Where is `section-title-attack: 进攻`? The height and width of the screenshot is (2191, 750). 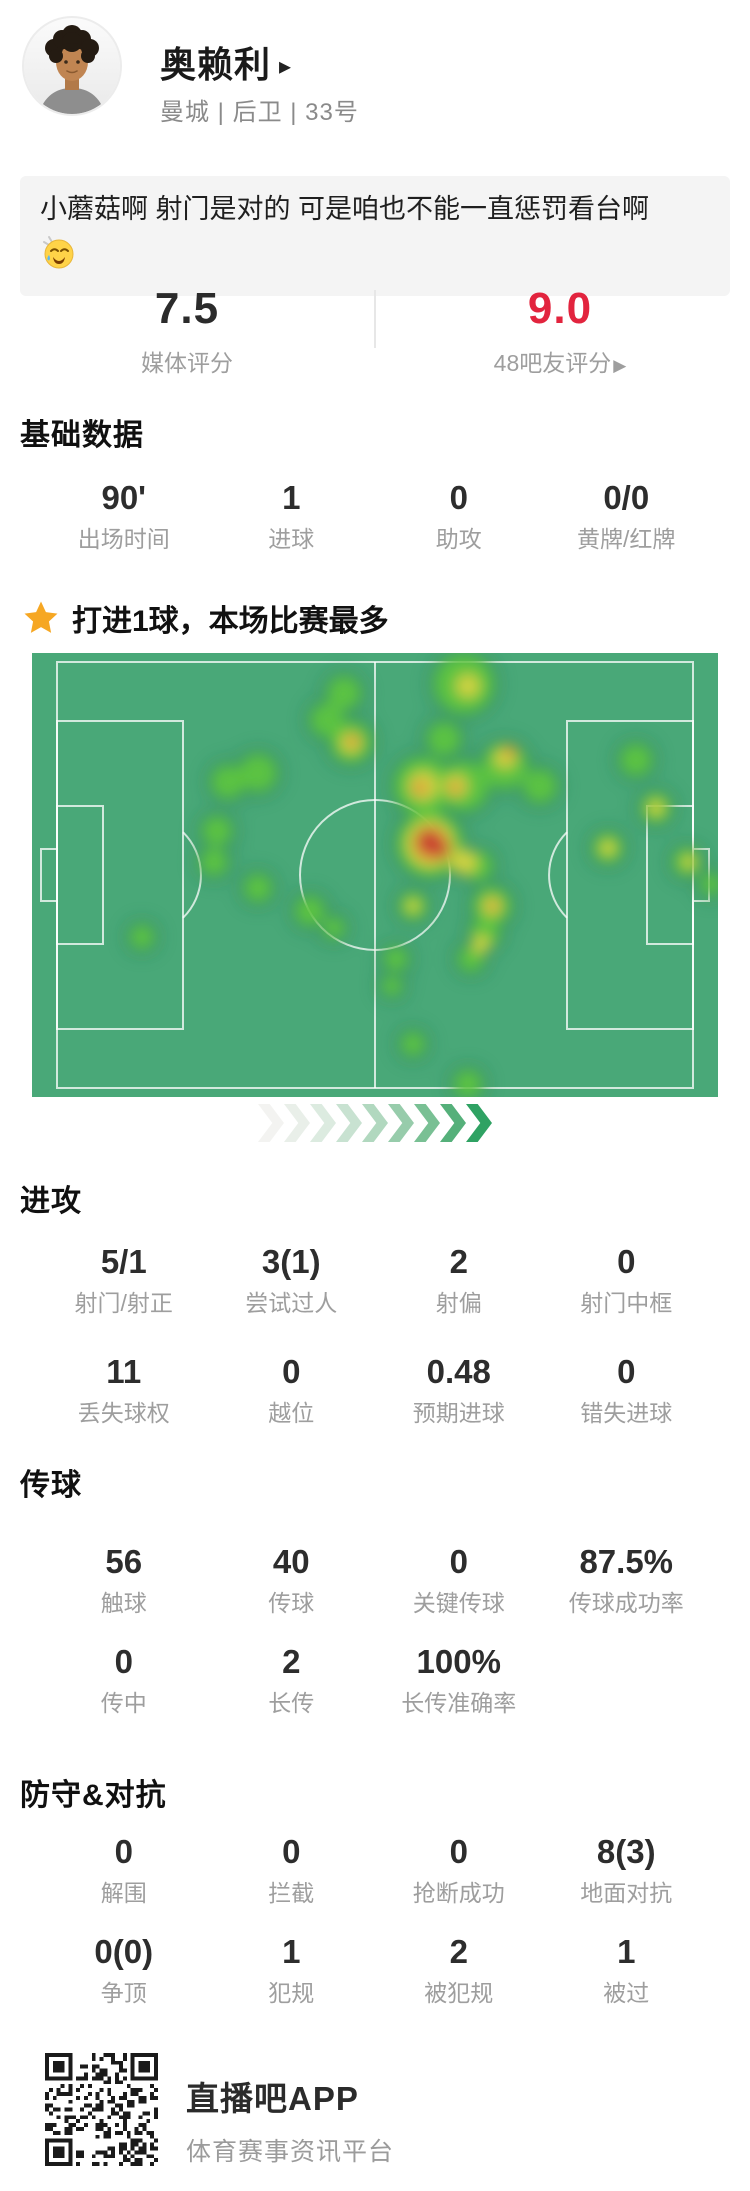
section-title-attack: 进攻 is located at coordinates (51, 1201).